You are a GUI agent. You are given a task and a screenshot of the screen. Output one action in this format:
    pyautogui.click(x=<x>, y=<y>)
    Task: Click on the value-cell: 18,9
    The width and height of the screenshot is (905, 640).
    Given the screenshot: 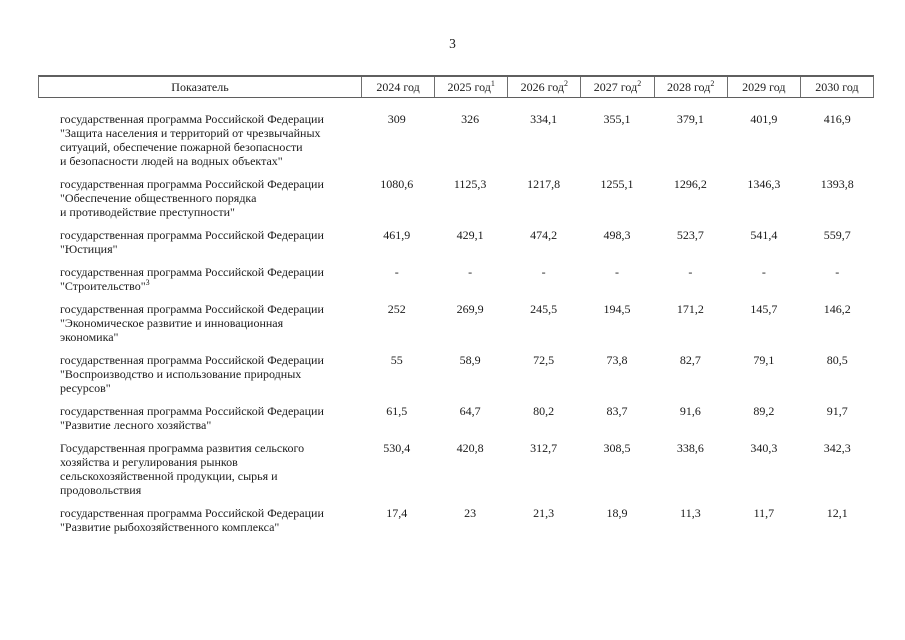 What is the action you would take?
    pyautogui.click(x=617, y=513)
    